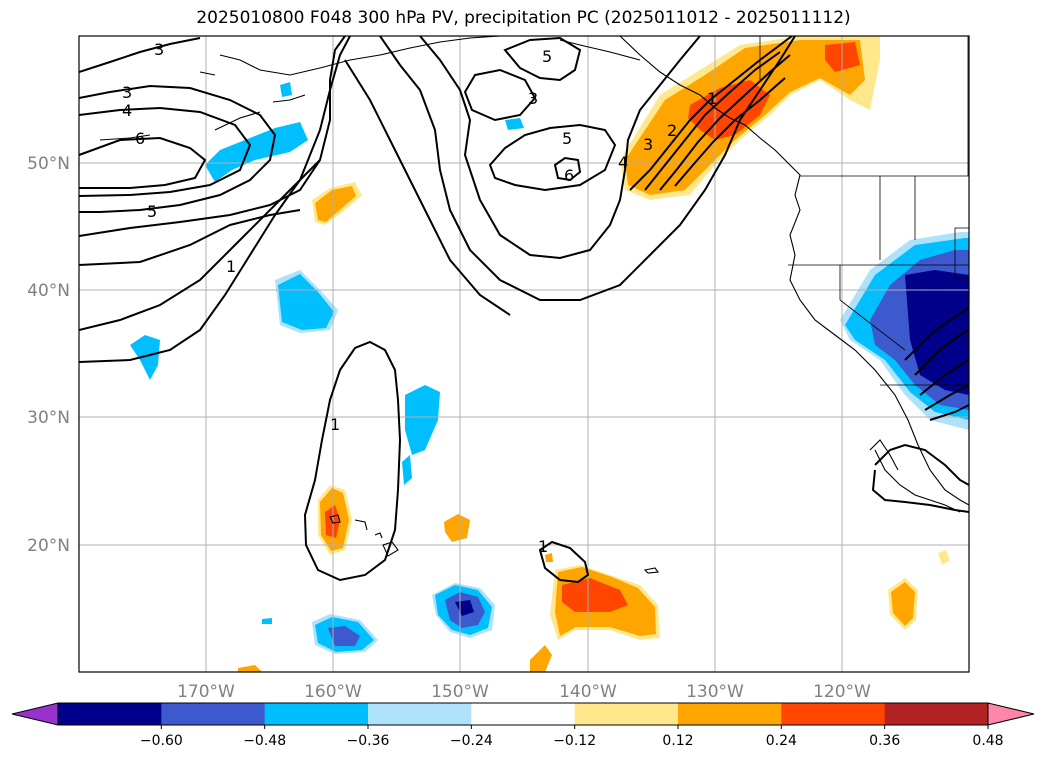 The image size is (1047, 765). What do you see at coordinates (842, 692) in the screenshot?
I see `lon-label-120w: 120°W` at bounding box center [842, 692].